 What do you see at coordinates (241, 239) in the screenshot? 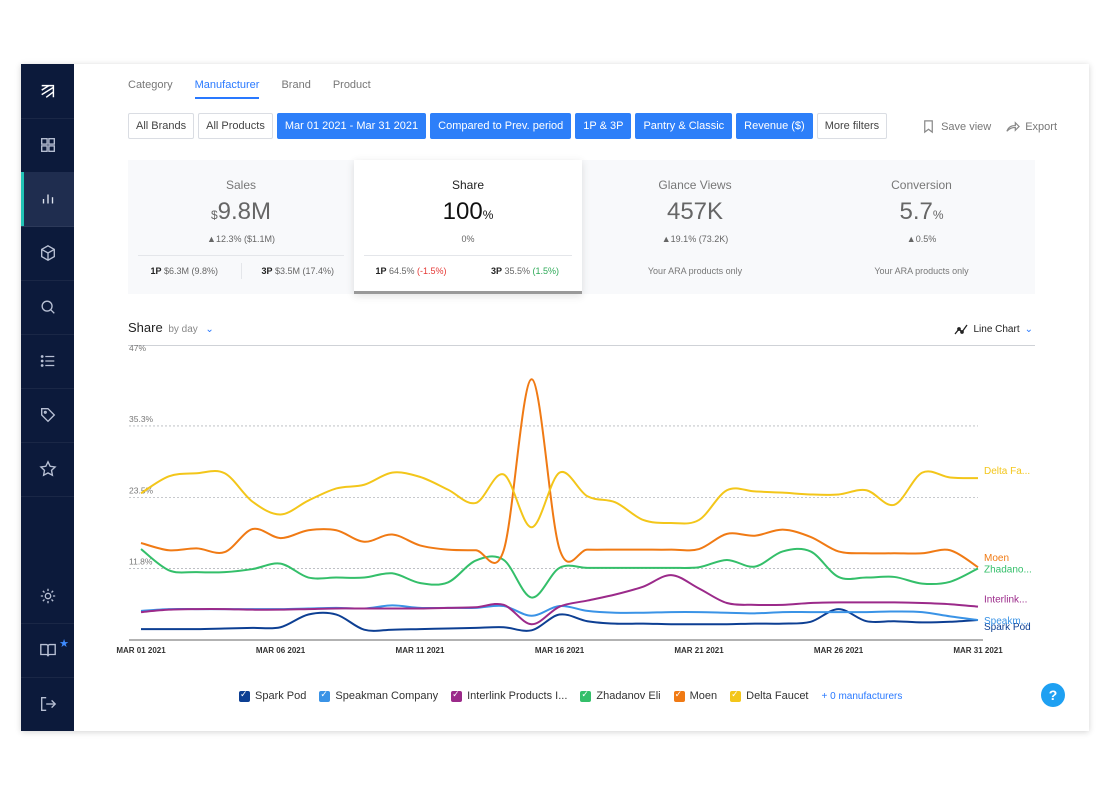
I see `kpi-delta: ▲12.3% ($1.1M)` at bounding box center [241, 239].